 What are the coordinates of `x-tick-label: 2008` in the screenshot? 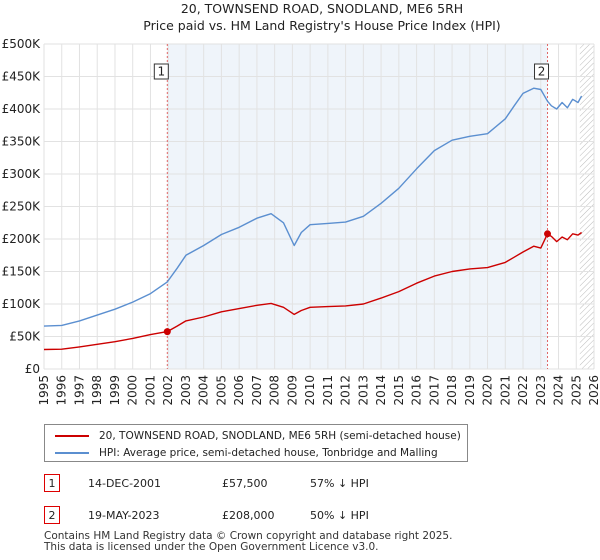 It's located at (275, 390).